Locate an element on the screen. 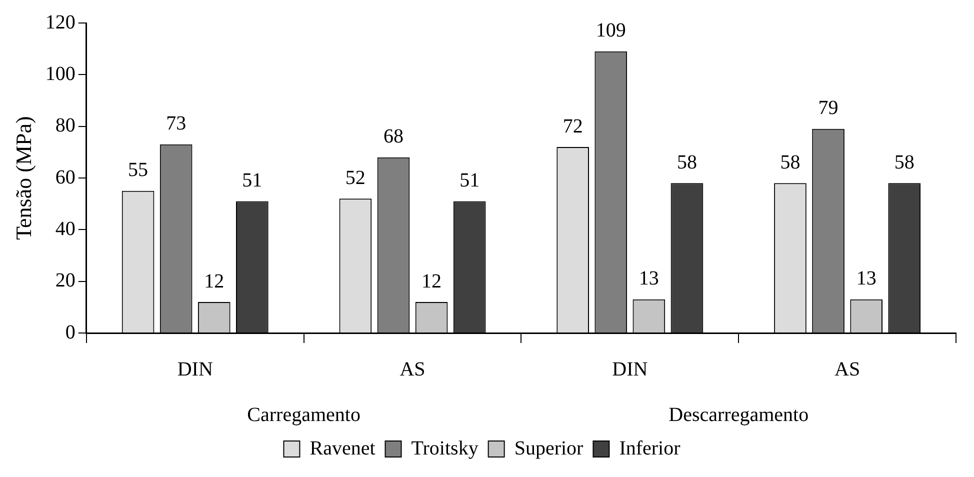 This screenshot has width=974, height=477. legend-label: Ravenet is located at coordinates (343, 448).